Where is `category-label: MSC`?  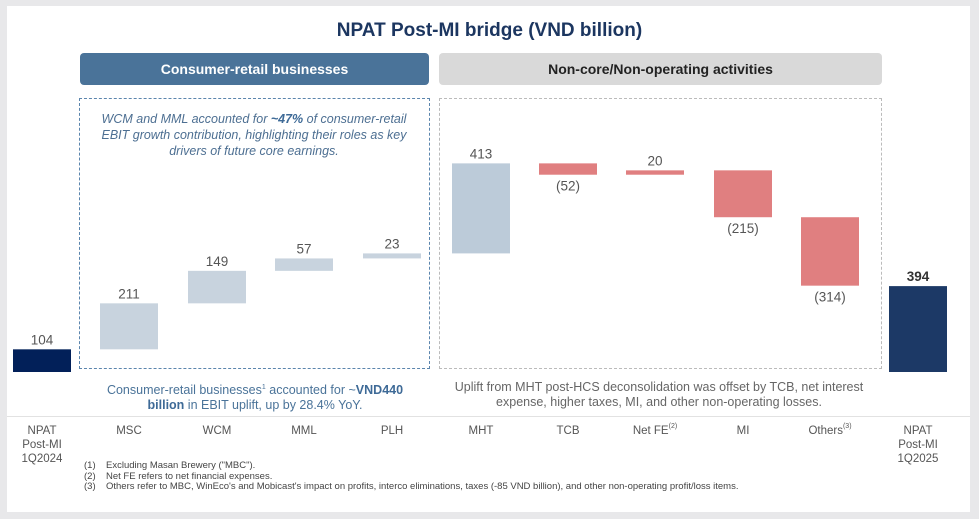
category-label: MSC is located at coordinates (129, 431).